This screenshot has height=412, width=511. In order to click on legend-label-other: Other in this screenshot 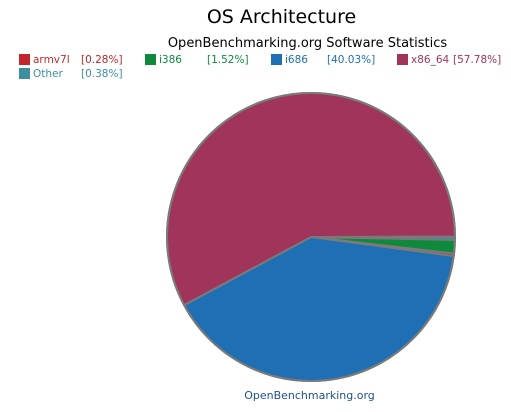, I will do `click(48, 74)`.